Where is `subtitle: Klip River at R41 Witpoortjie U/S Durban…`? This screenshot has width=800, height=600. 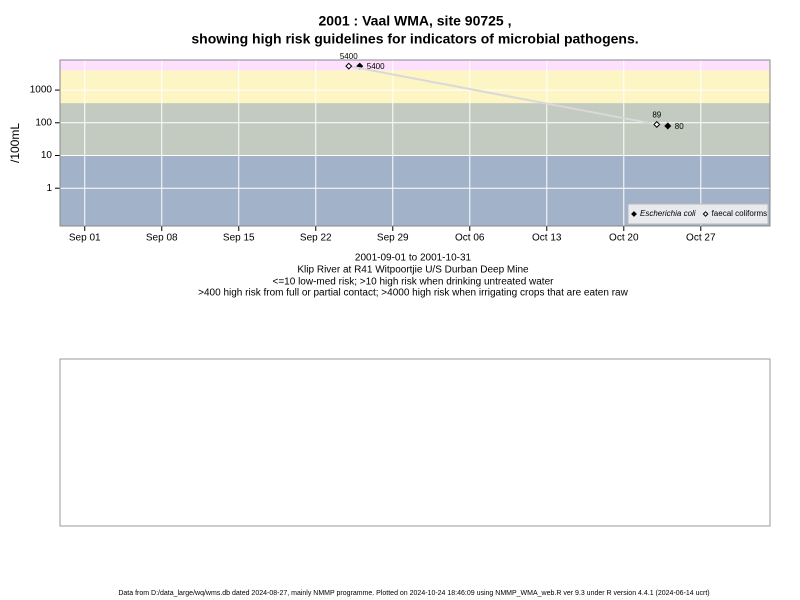
subtitle: Klip River at R41 Witpoortjie U/S Durban… is located at coordinates (413, 270).